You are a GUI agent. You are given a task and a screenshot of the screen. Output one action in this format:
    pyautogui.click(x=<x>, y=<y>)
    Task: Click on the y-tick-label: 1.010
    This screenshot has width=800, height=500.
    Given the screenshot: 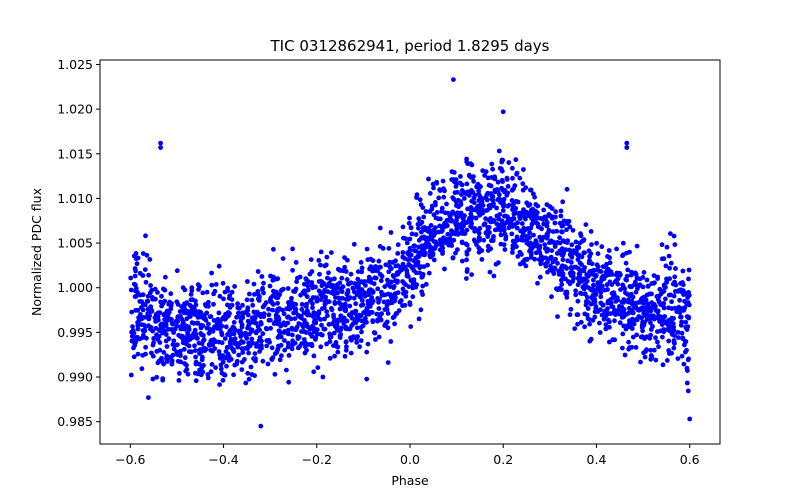 What is the action you would take?
    pyautogui.click(x=75, y=198)
    